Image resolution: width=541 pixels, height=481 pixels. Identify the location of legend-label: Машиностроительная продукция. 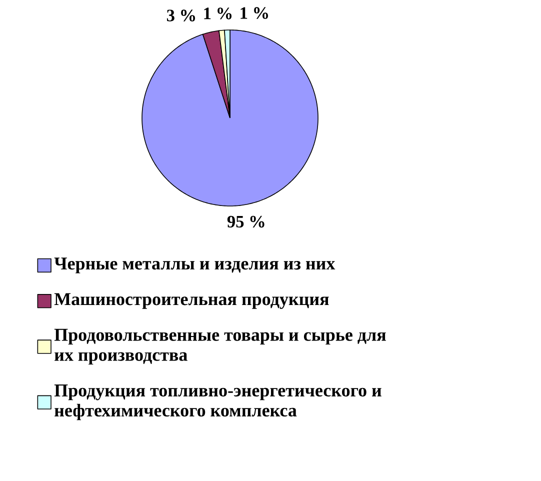
(191, 301).